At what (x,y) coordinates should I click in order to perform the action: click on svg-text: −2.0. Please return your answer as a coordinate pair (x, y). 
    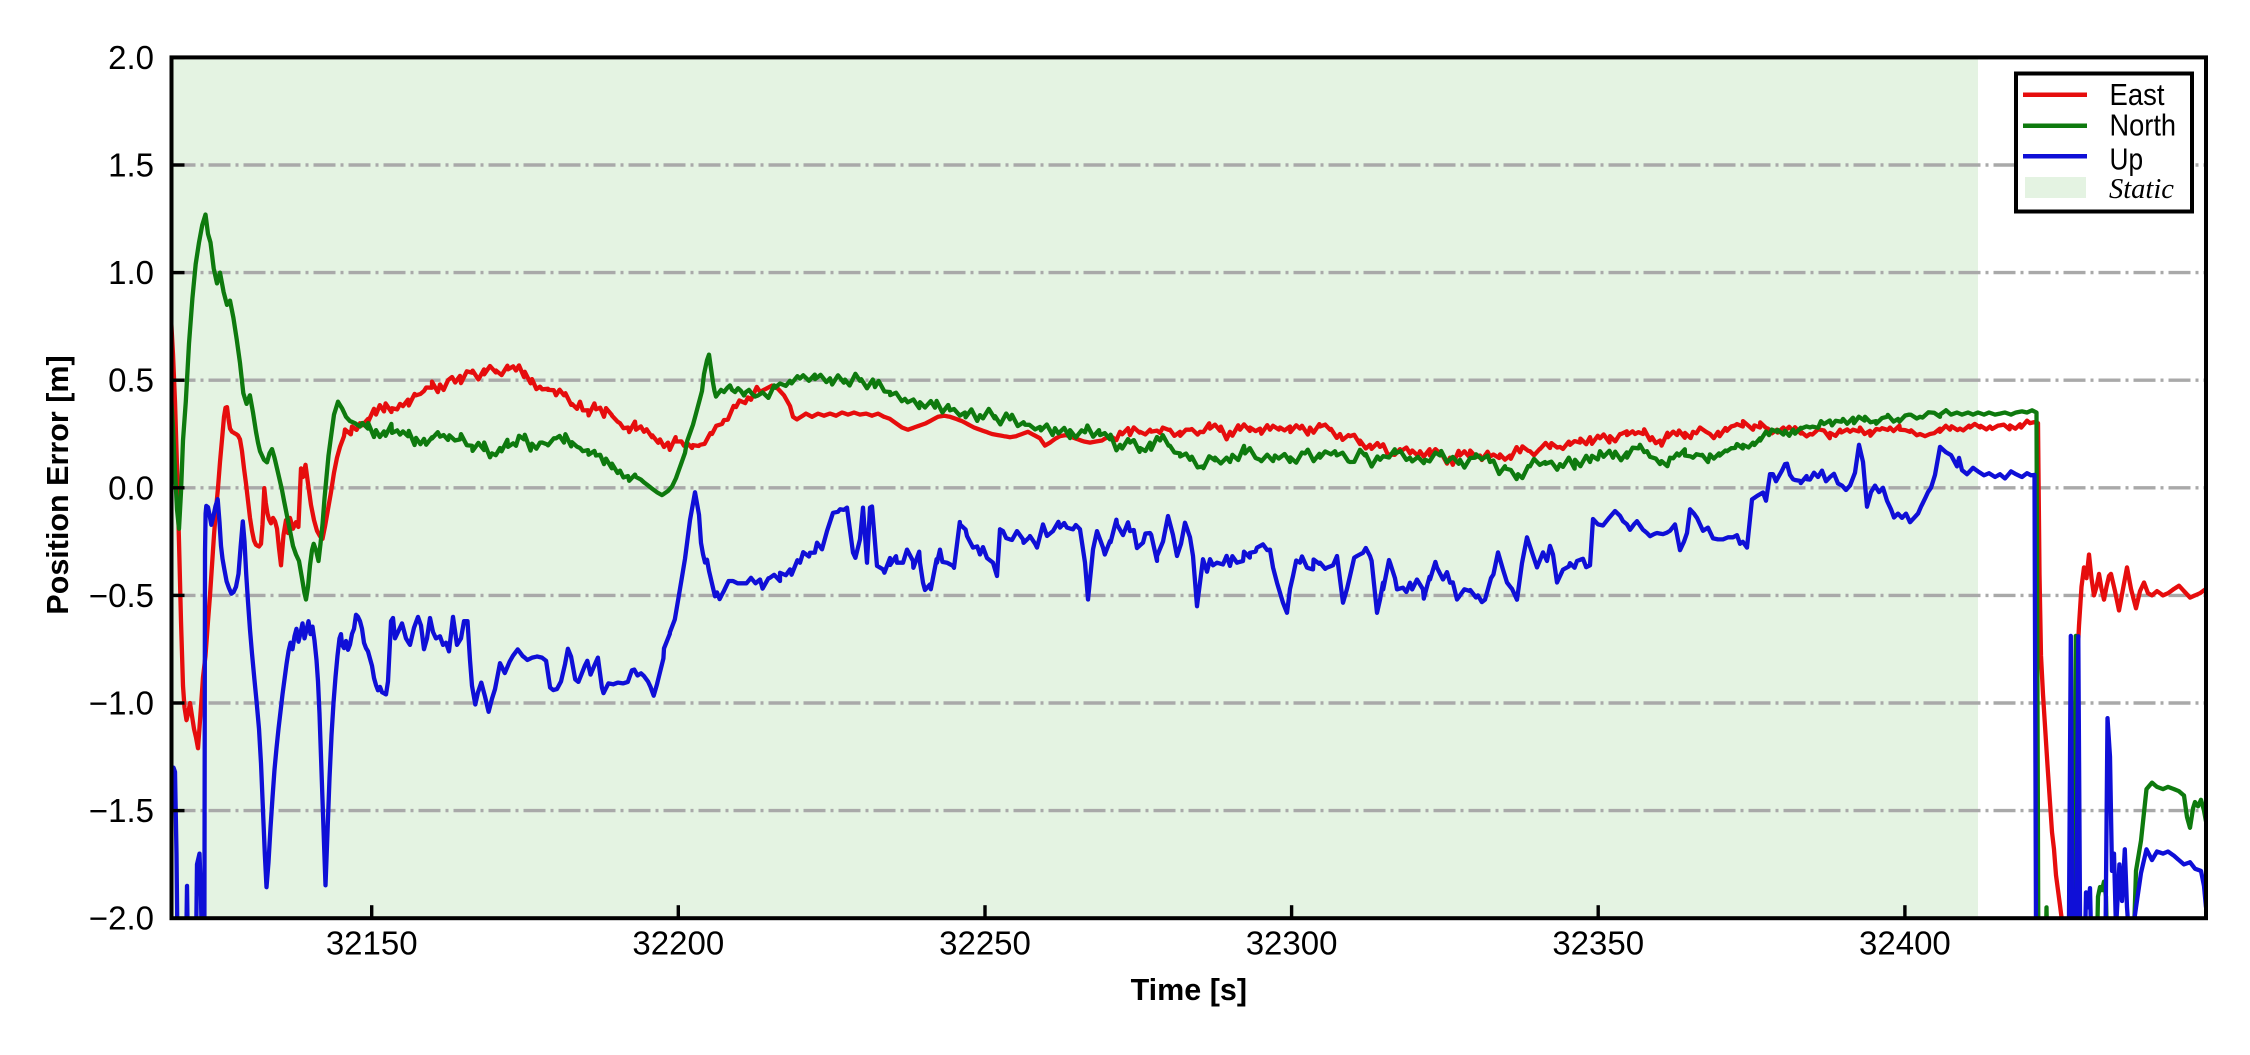
    Looking at the image, I should click on (121, 918).